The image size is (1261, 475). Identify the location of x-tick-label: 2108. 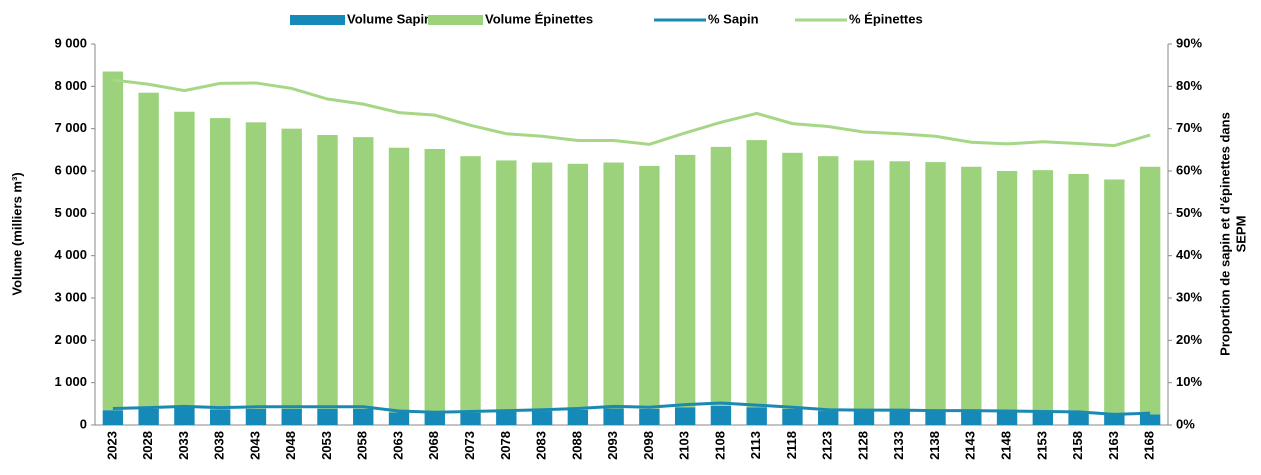
(719, 445).